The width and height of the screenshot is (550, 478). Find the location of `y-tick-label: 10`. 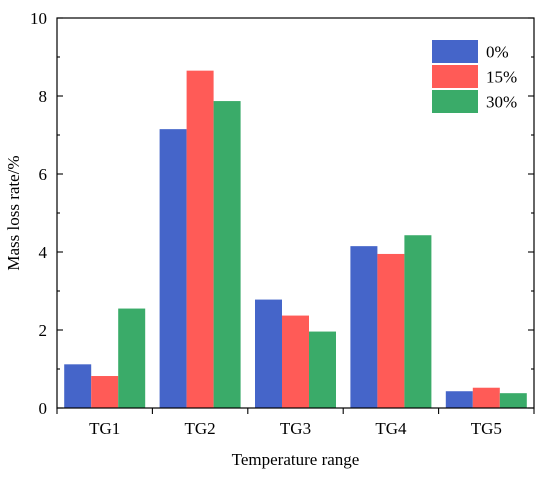

y-tick-label: 10 is located at coordinates (38, 18).